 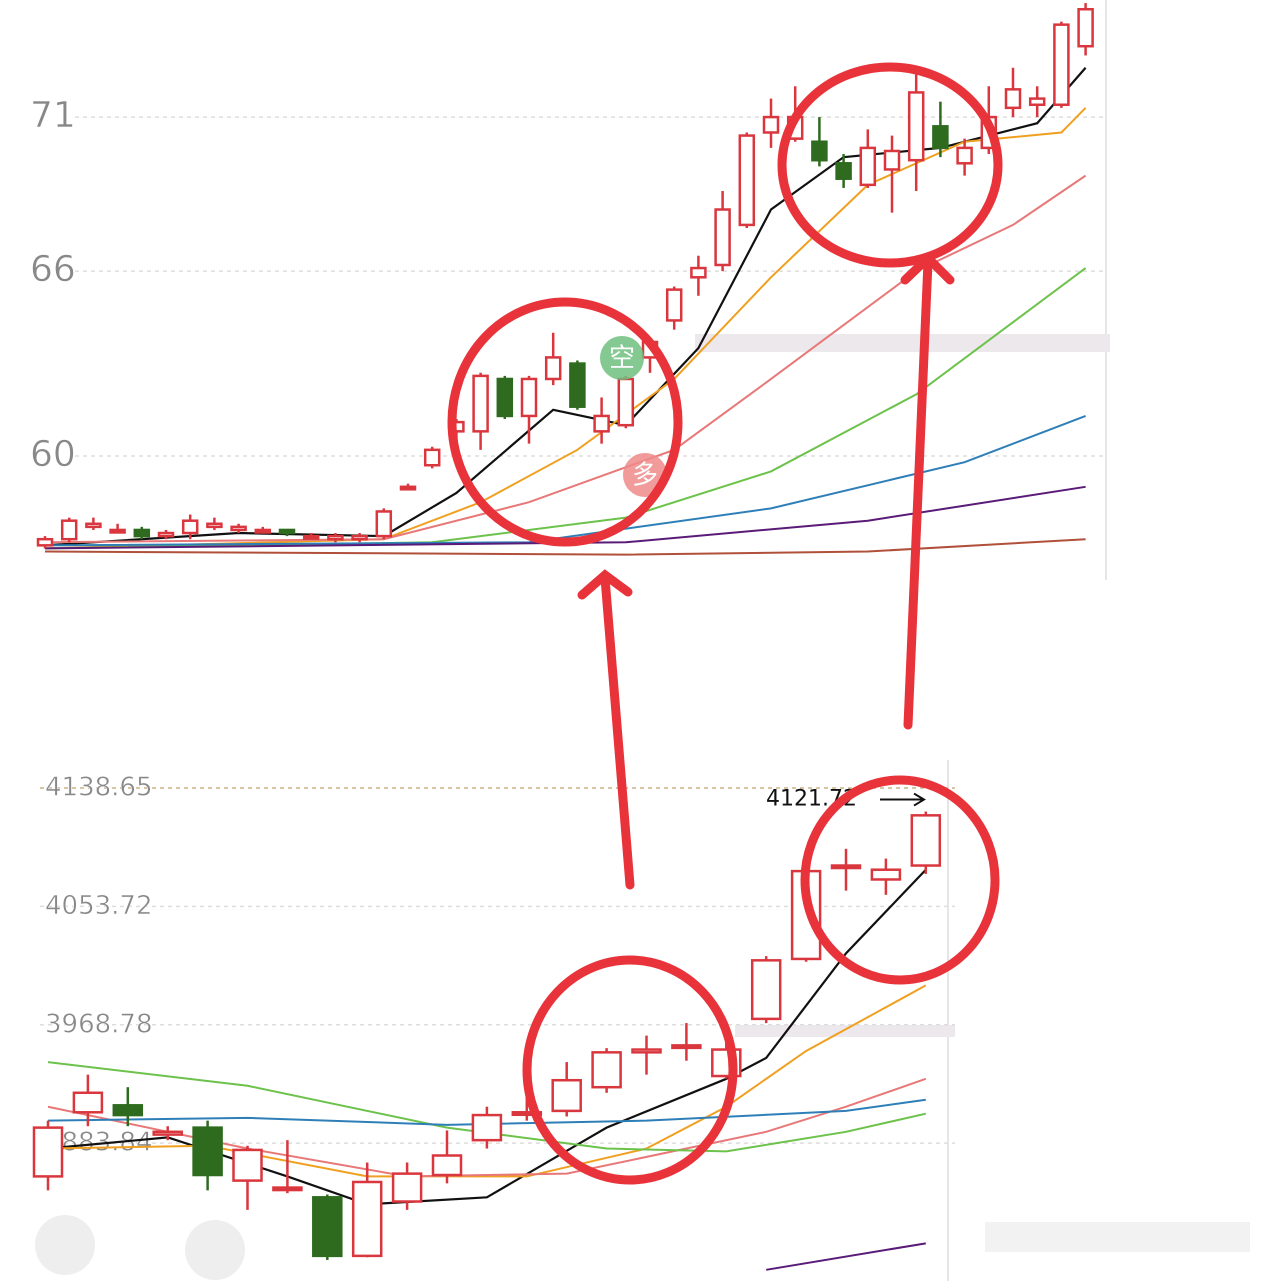 What do you see at coordinates (903, 799) in the screenshot?
I see `price-arrow` at bounding box center [903, 799].